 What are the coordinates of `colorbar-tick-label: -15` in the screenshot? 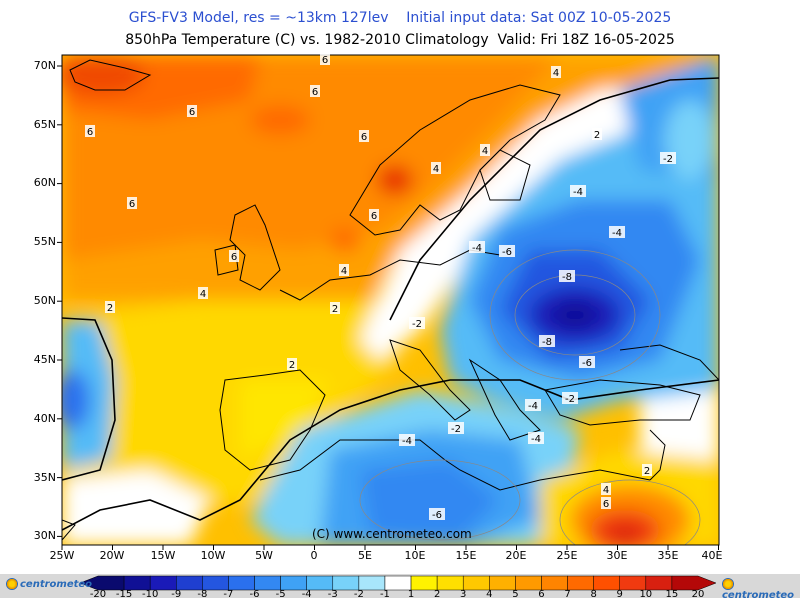 It's located at (124, 594).